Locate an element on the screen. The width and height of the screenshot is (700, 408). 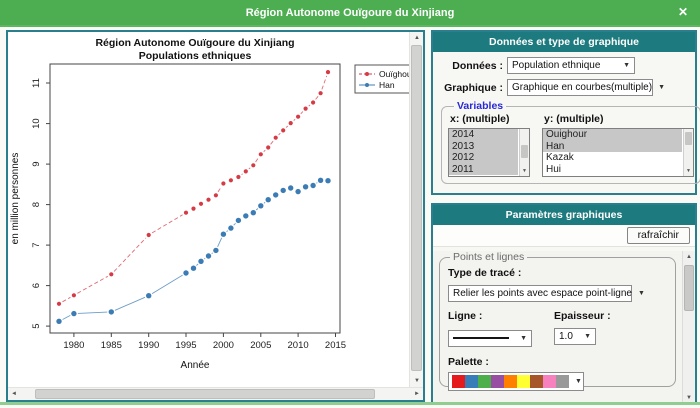
listbox-option: 2012 is located at coordinates (483, 158).